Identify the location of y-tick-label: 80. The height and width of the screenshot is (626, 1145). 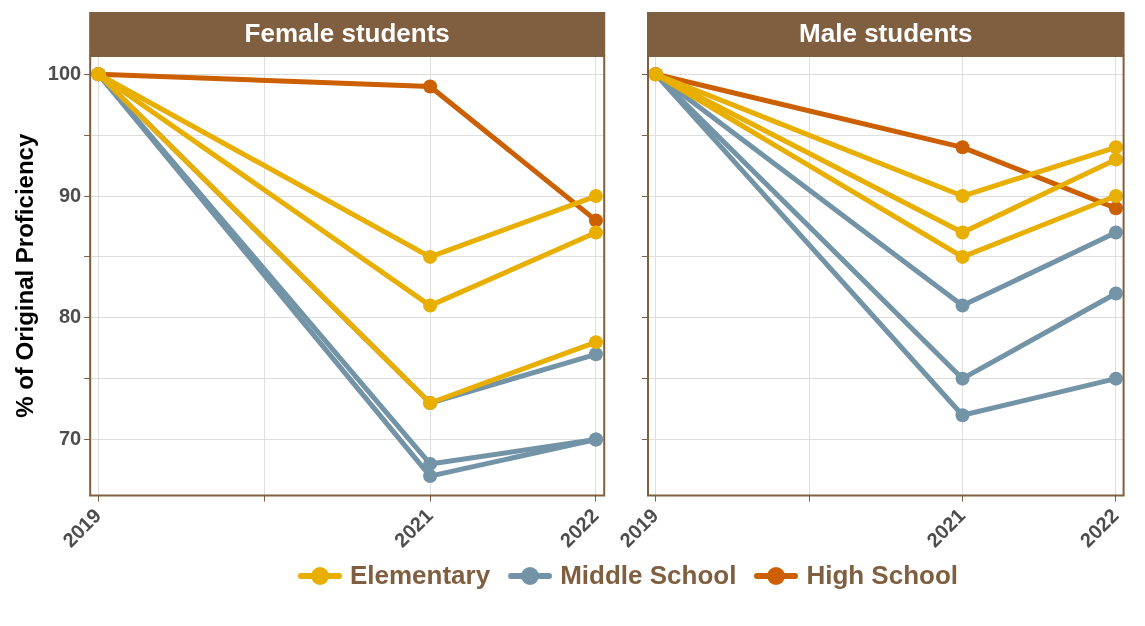
(70, 316).